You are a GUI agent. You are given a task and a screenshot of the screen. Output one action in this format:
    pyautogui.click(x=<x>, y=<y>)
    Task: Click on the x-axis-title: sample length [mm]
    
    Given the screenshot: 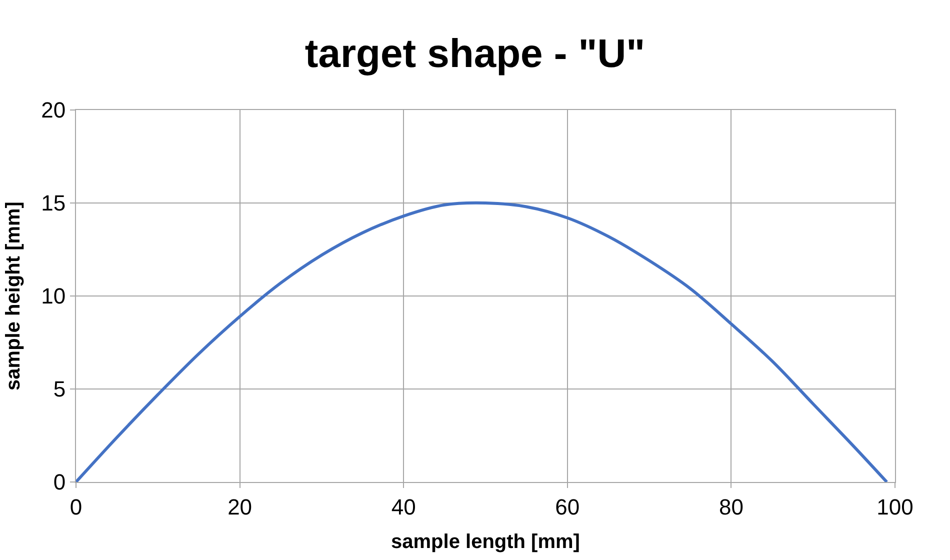 What is the action you would take?
    pyautogui.click(x=485, y=541)
    